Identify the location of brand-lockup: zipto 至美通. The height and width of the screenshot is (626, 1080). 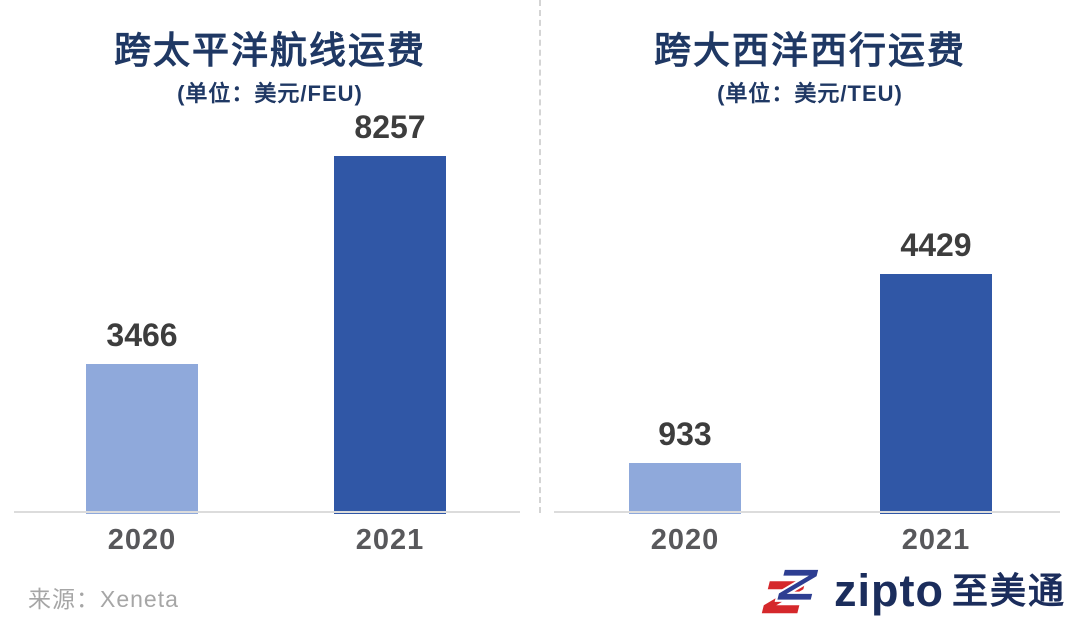
(913, 591).